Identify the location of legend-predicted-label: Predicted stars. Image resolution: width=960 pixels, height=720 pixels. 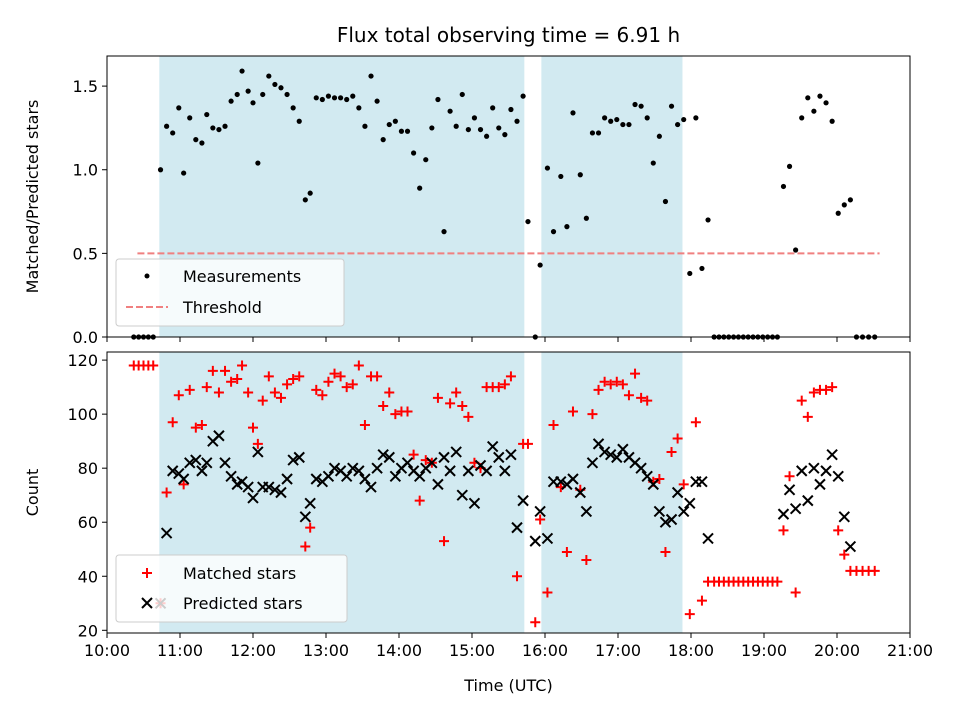
(243, 603).